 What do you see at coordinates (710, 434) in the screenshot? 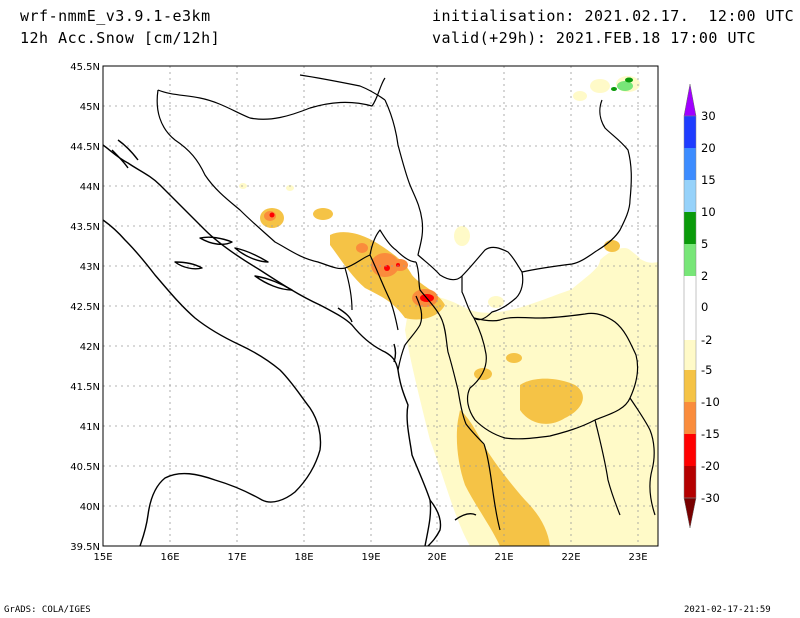
I see `colorbar-label: -15` at bounding box center [710, 434].